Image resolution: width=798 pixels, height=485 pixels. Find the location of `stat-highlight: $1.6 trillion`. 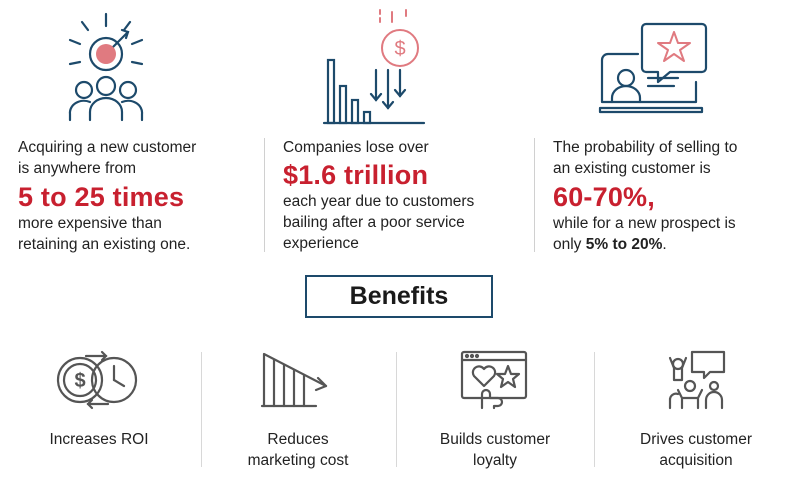

stat-highlight: $1.6 trillion is located at coordinates (356, 175).